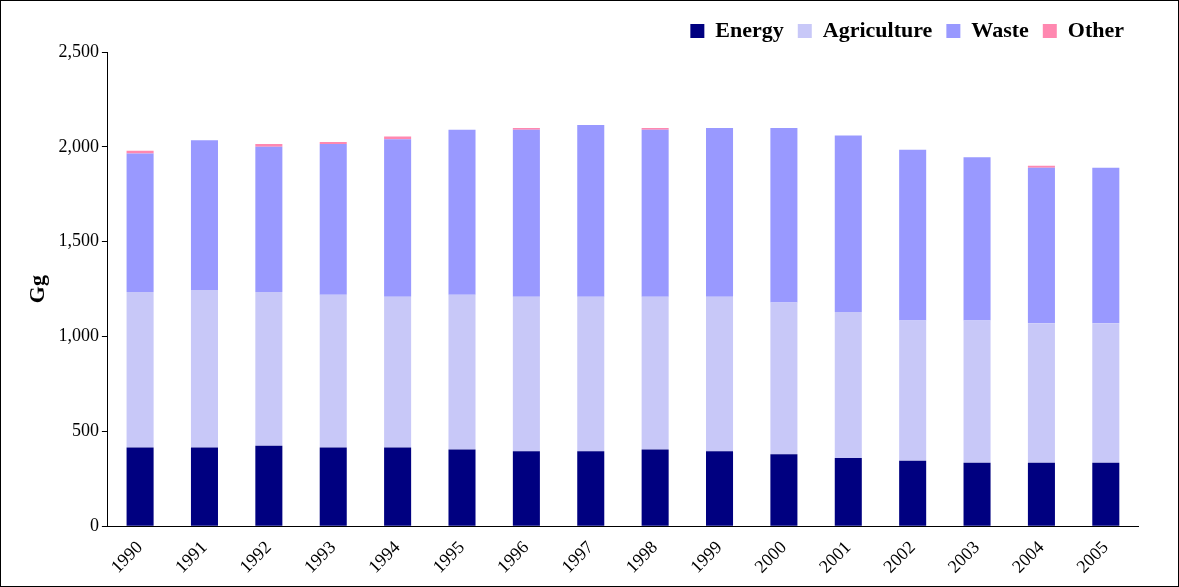 The height and width of the screenshot is (587, 1179). What do you see at coordinates (1096, 29) in the screenshot?
I see `legend-label: Other` at bounding box center [1096, 29].